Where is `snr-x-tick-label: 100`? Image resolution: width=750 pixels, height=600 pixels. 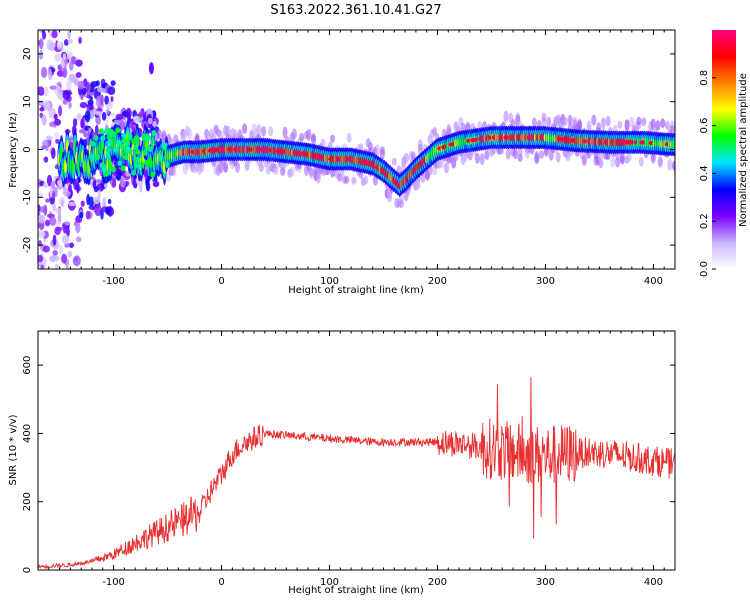 snr-x-tick-label: 100 is located at coordinates (329, 582).